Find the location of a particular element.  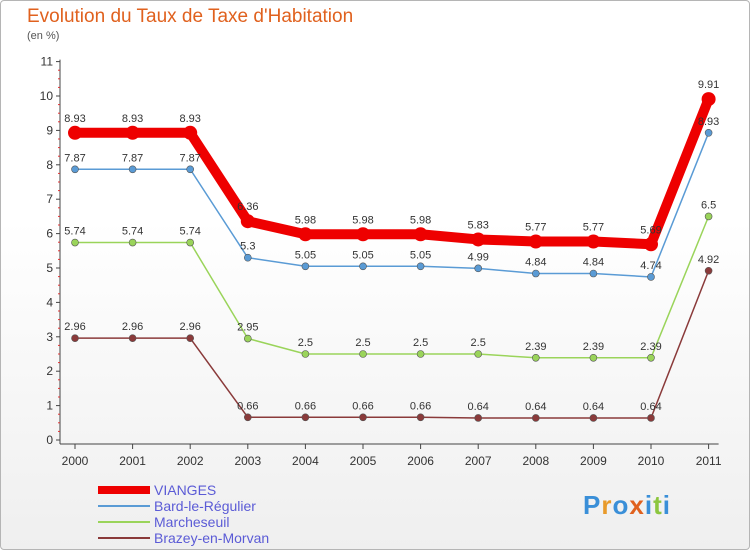

data-label: 4.92 is located at coordinates (708, 260).